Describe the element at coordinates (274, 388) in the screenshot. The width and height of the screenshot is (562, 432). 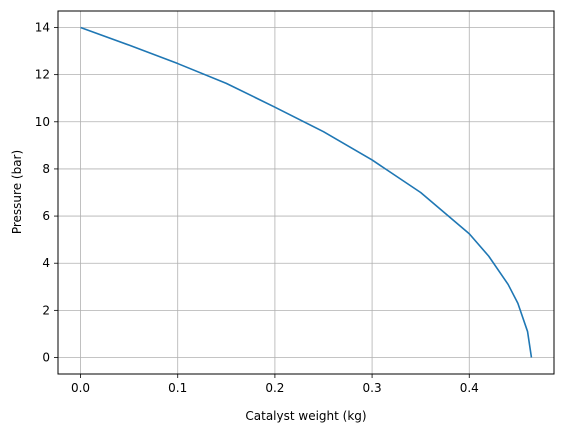
I see `x-tick-label: 0.2` at that location.